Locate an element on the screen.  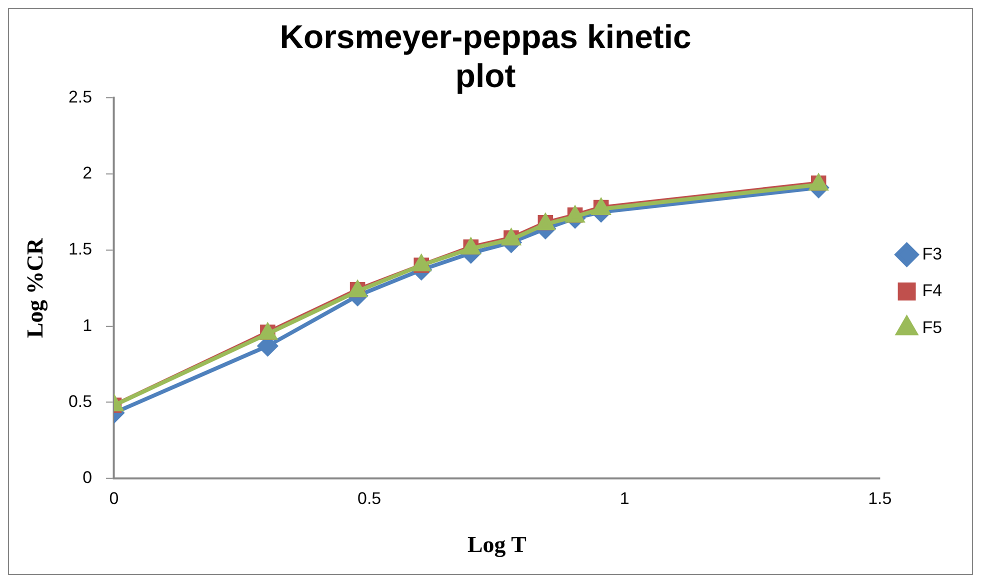
legend-label: F4 is located at coordinates (932, 290).